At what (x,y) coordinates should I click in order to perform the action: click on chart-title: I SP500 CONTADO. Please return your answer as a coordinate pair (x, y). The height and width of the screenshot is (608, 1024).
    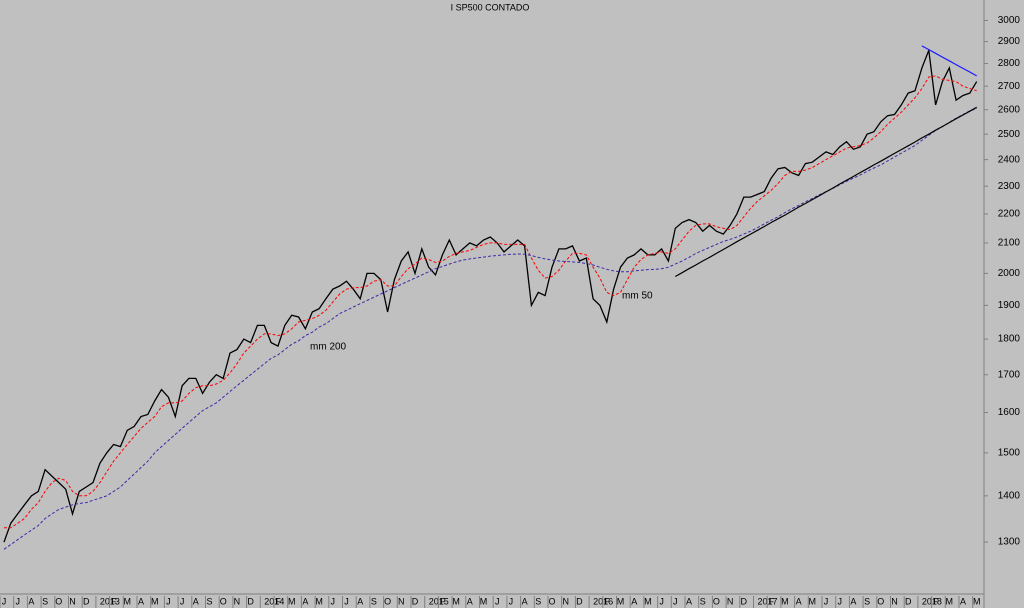
    Looking at the image, I should click on (490, 7).